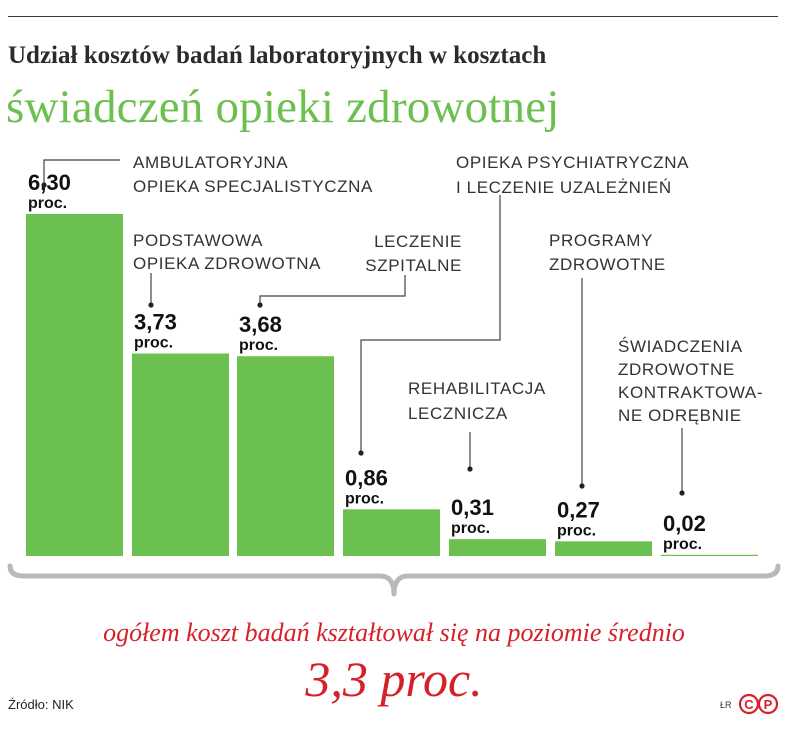  I want to click on chart-subtitle: świadczeń opieki zdrowotnej, so click(283, 107).